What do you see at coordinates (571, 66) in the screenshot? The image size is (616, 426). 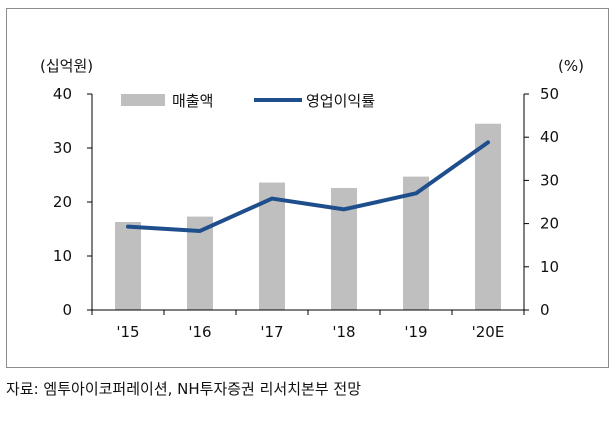 I see `right-axis-unit: (%)` at bounding box center [571, 66].